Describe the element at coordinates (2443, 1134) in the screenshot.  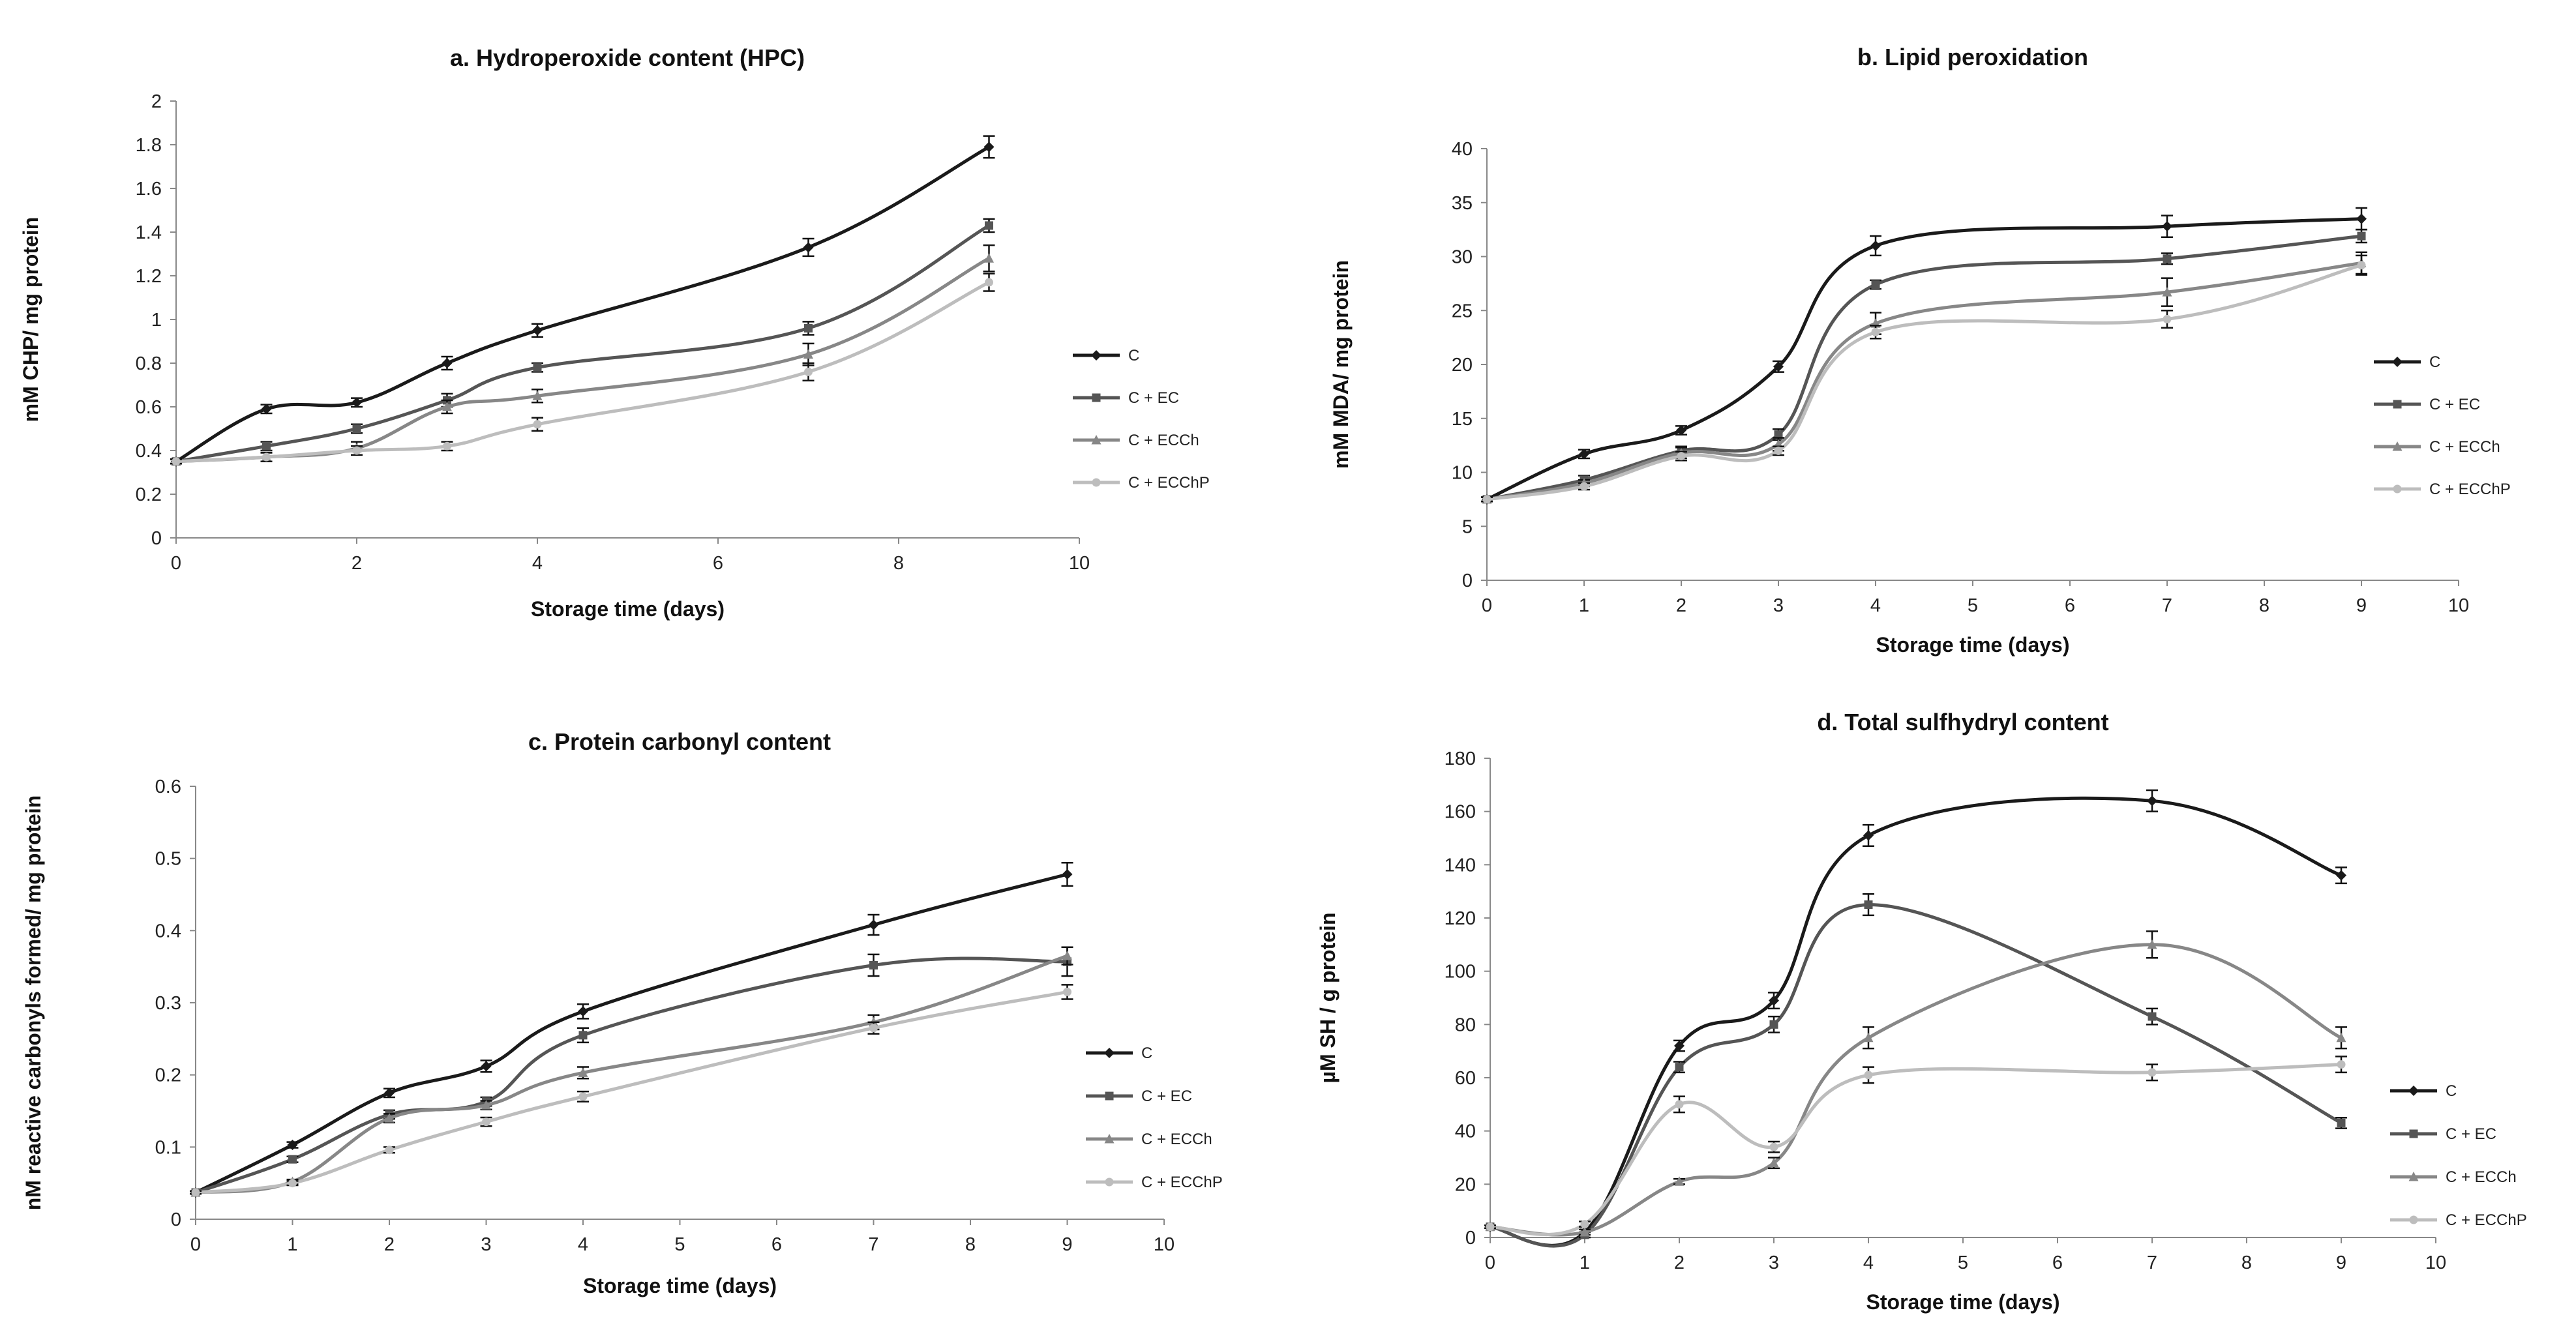
I see `legend-entry: C + EC` at that location.